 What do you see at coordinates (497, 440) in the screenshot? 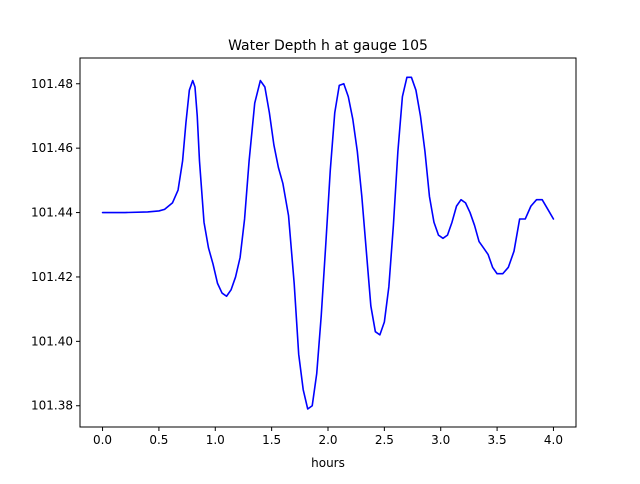
I see `x-tick-label: 3.5` at bounding box center [497, 440].